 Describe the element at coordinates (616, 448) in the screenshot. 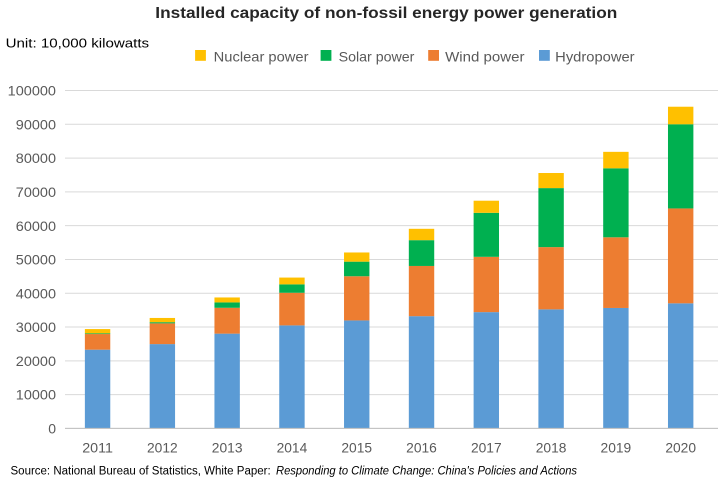

I see `svg-text: 2019` at that location.